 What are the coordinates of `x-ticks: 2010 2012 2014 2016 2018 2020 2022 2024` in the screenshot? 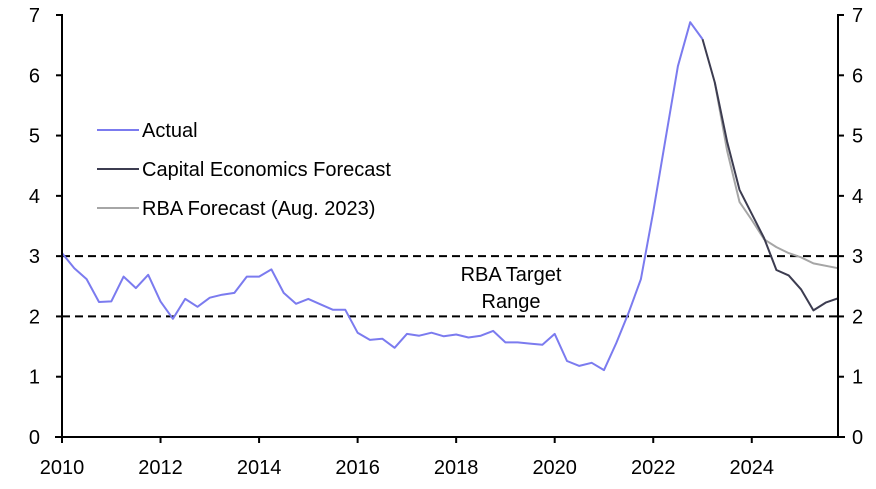 It's located at (407, 458).